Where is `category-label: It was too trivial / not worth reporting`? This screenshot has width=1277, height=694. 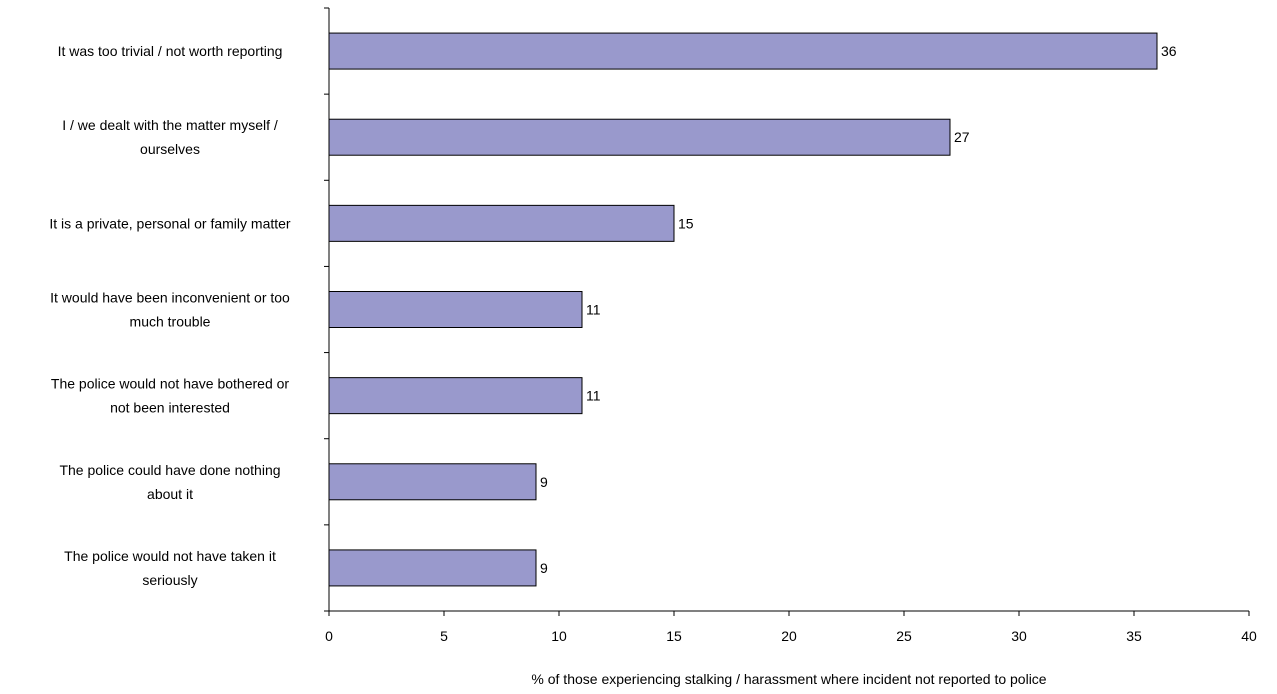 category-label: It was too trivial / not worth reporting is located at coordinates (170, 51).